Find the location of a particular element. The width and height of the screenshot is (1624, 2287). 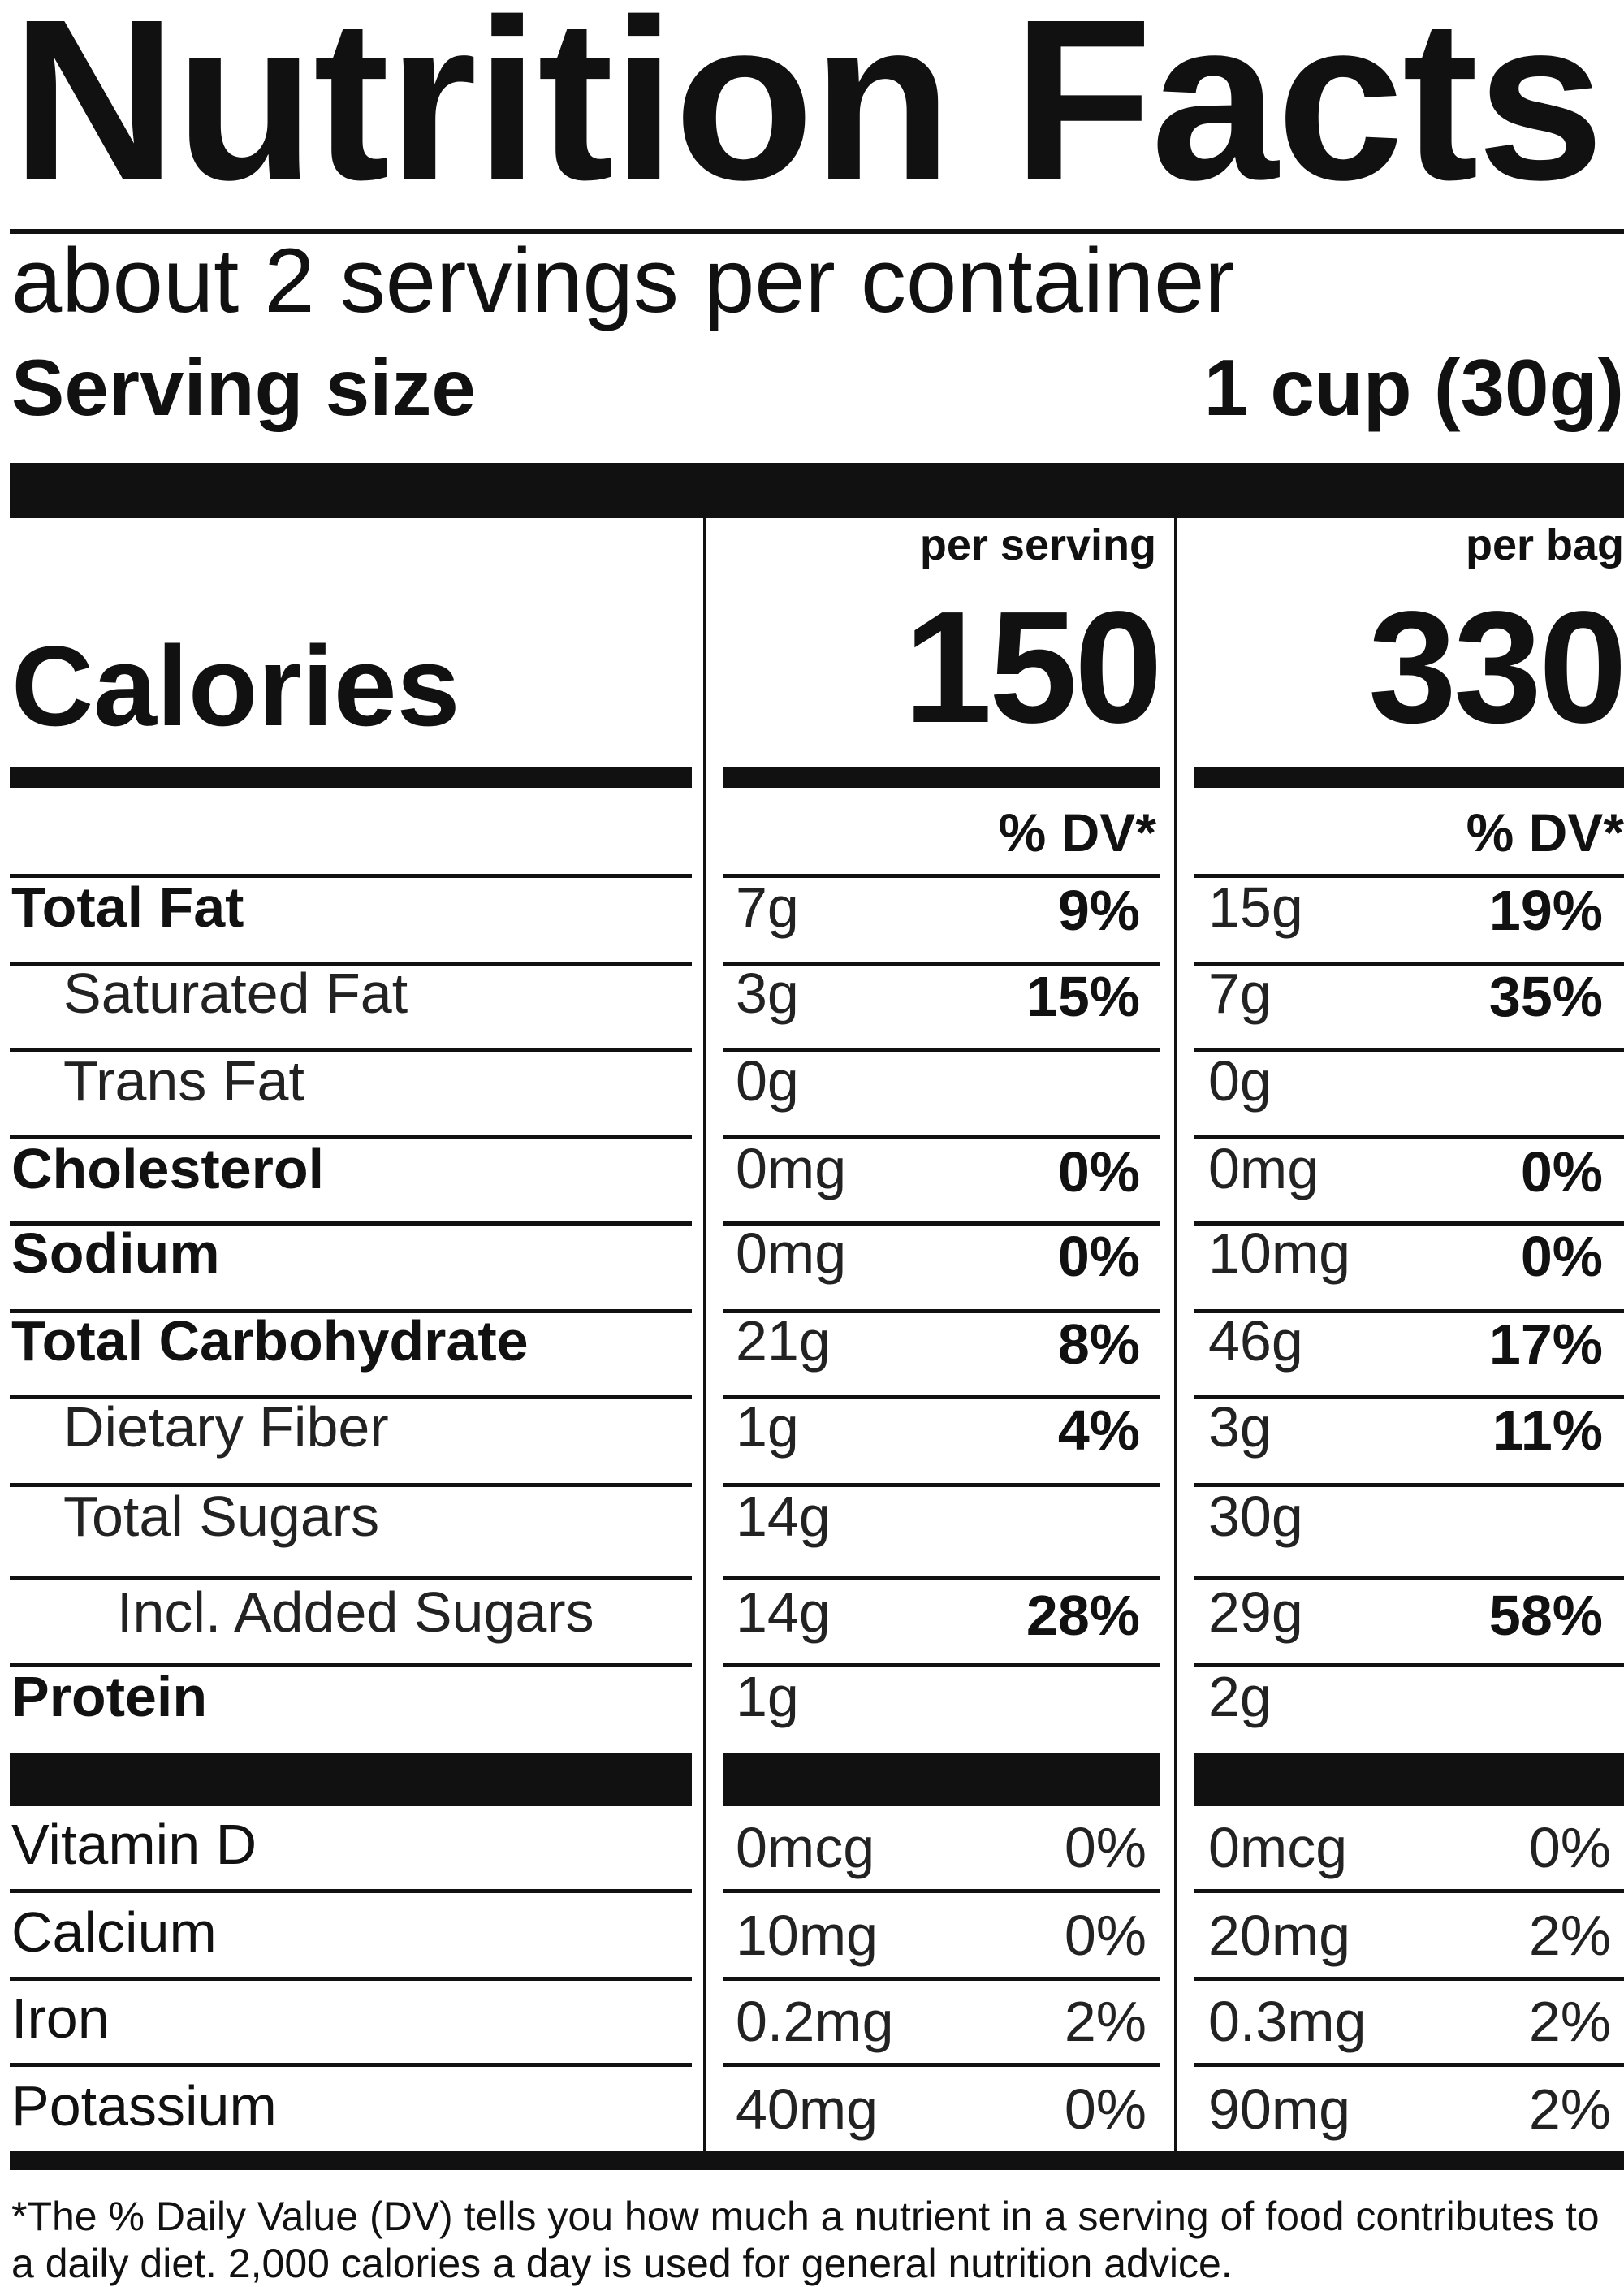

bag-dv: 11% is located at coordinates (1548, 1430).